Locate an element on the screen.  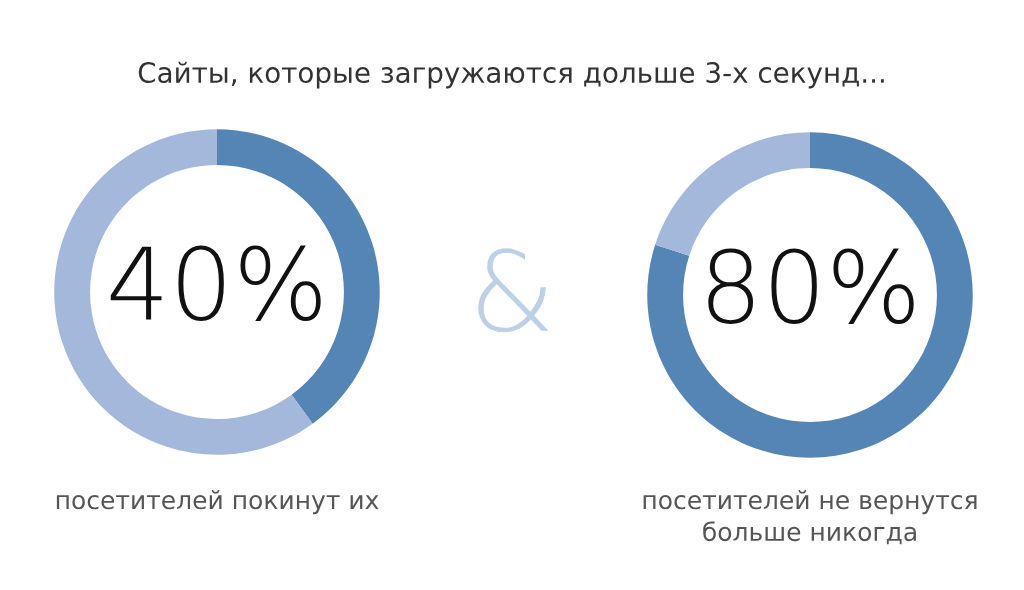
data-label: 40% is located at coordinates (215, 283).